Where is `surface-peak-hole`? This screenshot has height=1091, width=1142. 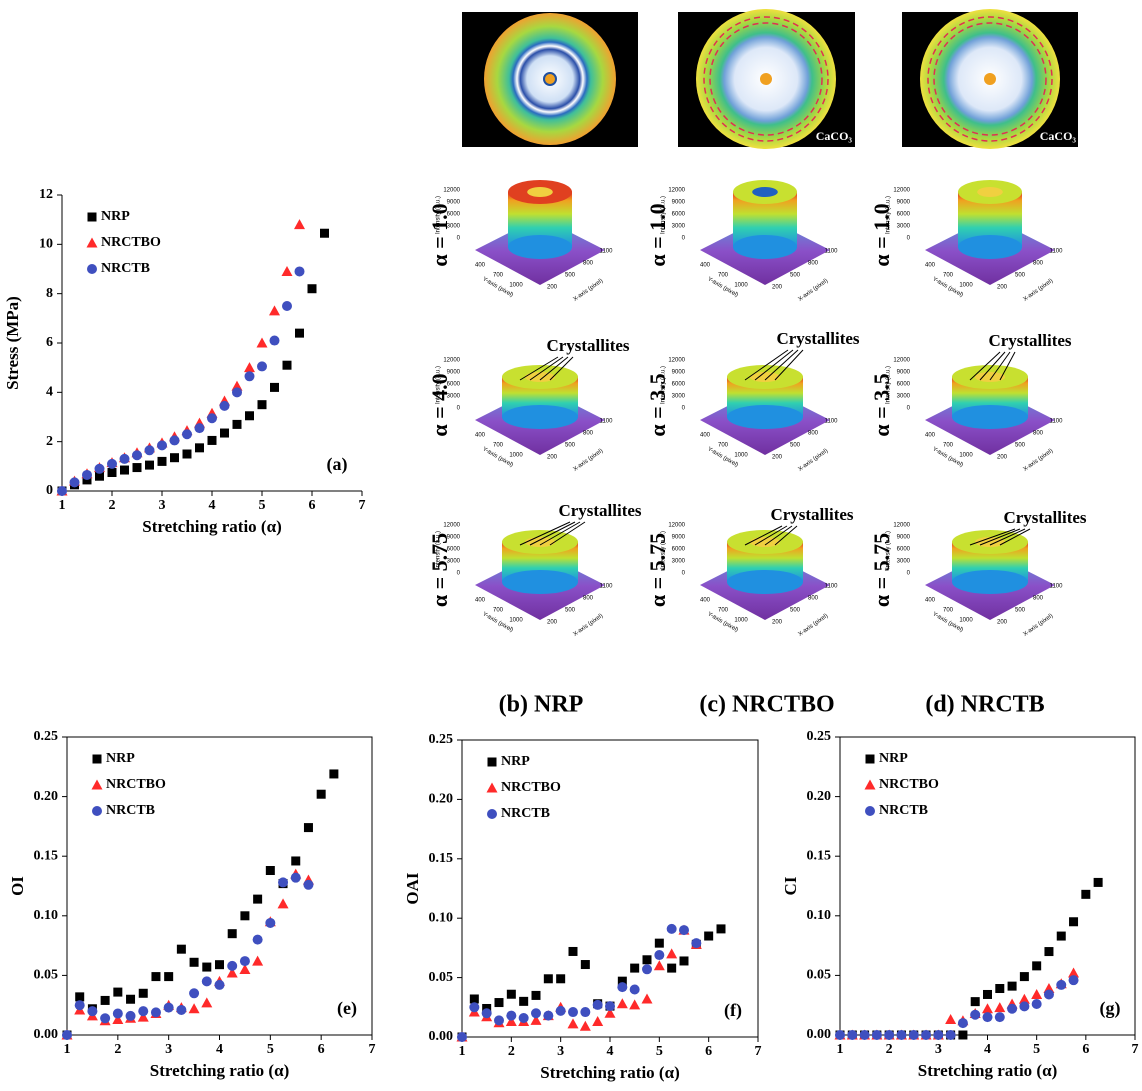 surface-peak-hole is located at coordinates (990, 192).